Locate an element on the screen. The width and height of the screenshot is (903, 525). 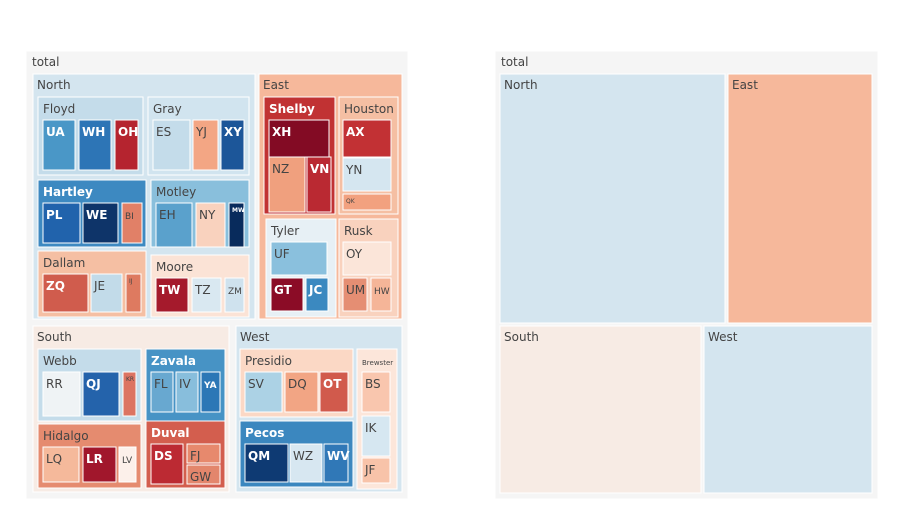
cell-label-fl: FL is located at coordinates (161, 384).